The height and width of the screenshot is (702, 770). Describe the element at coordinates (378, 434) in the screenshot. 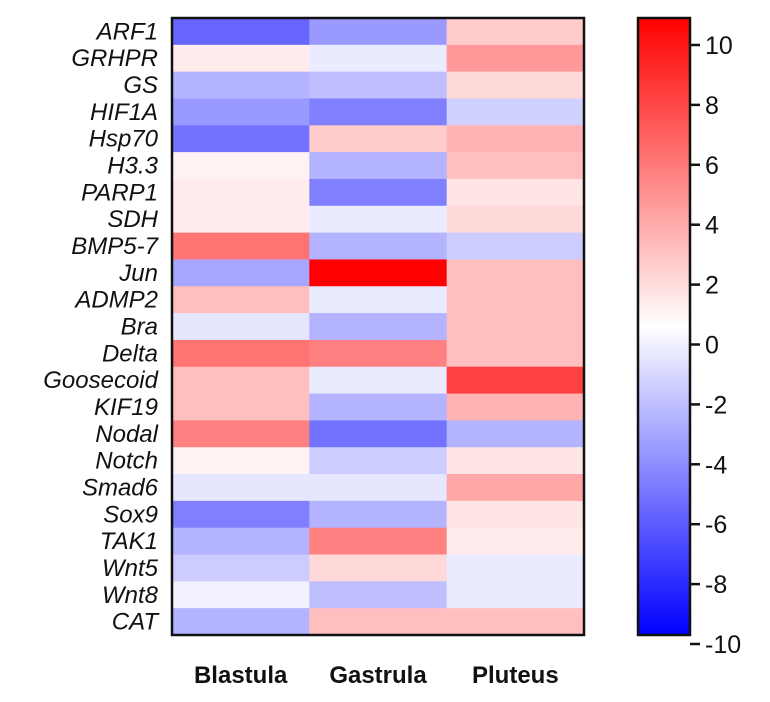

I see `heatmap-cell-nodal-gastrula` at that location.